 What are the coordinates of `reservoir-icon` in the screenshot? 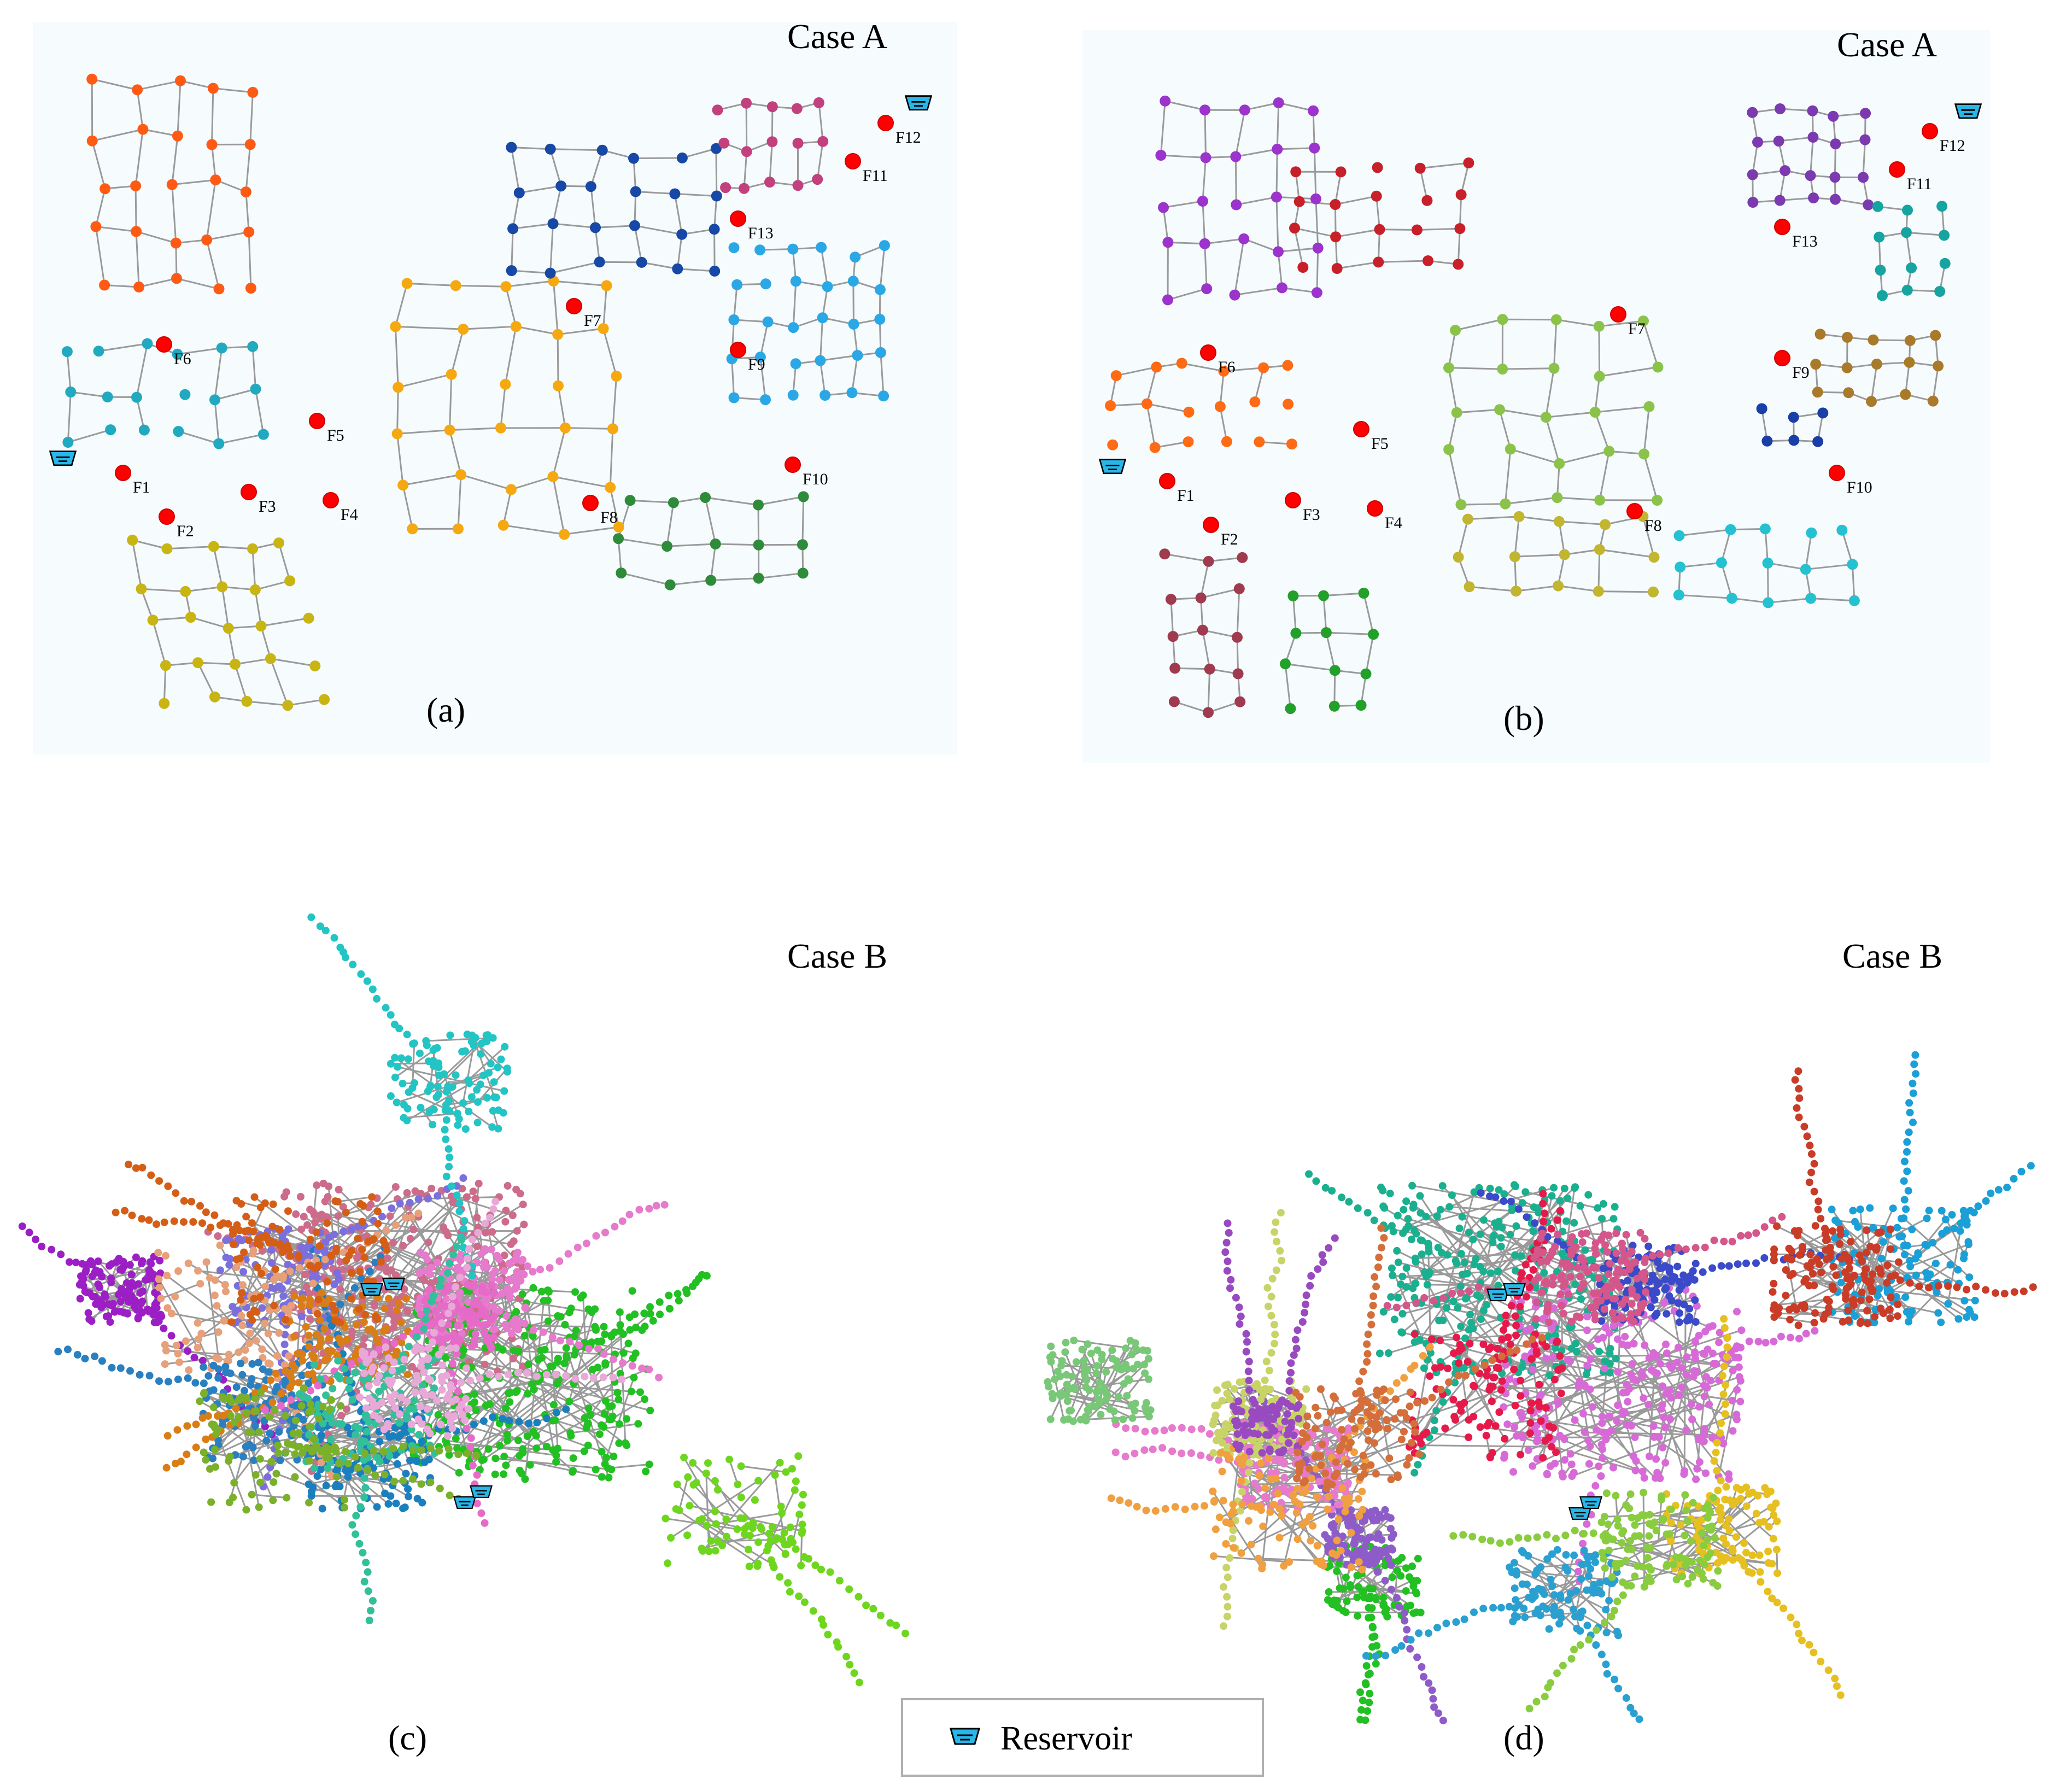 It's located at (1968, 111).